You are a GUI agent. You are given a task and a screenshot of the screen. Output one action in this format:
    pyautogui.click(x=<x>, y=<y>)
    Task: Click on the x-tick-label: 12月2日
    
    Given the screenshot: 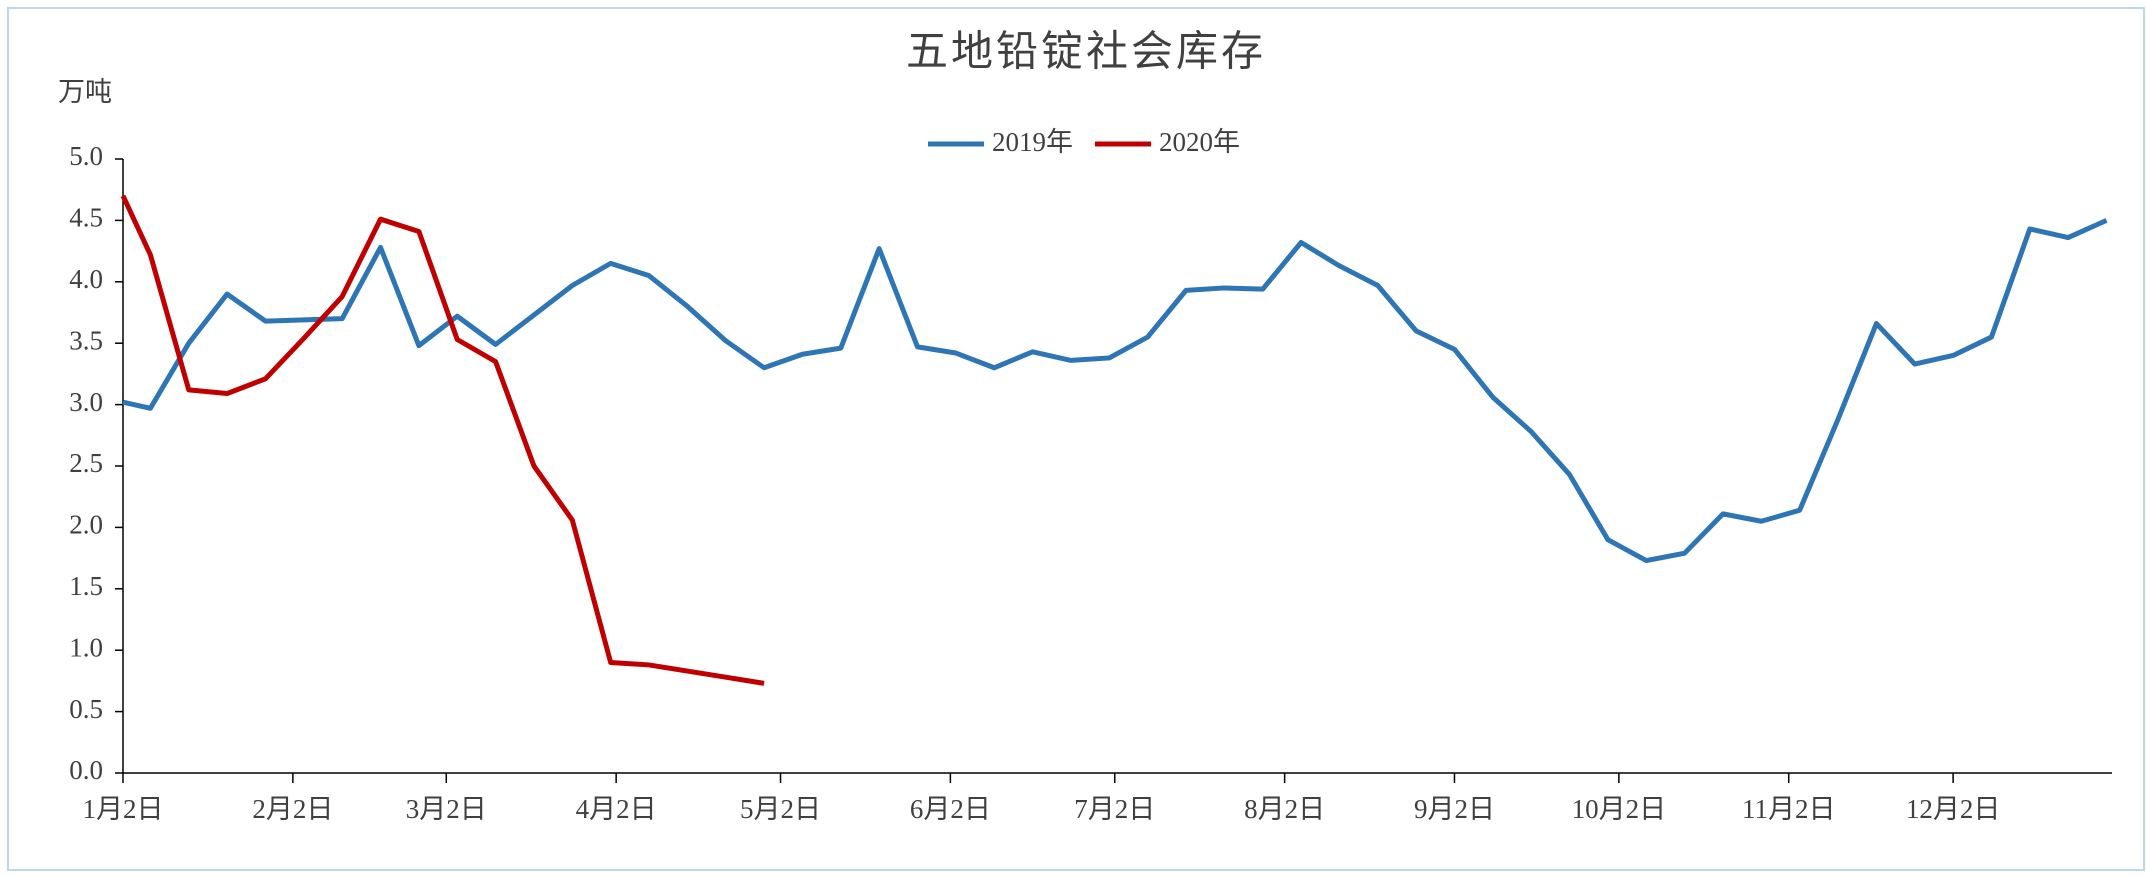 What is the action you would take?
    pyautogui.click(x=1953, y=809)
    